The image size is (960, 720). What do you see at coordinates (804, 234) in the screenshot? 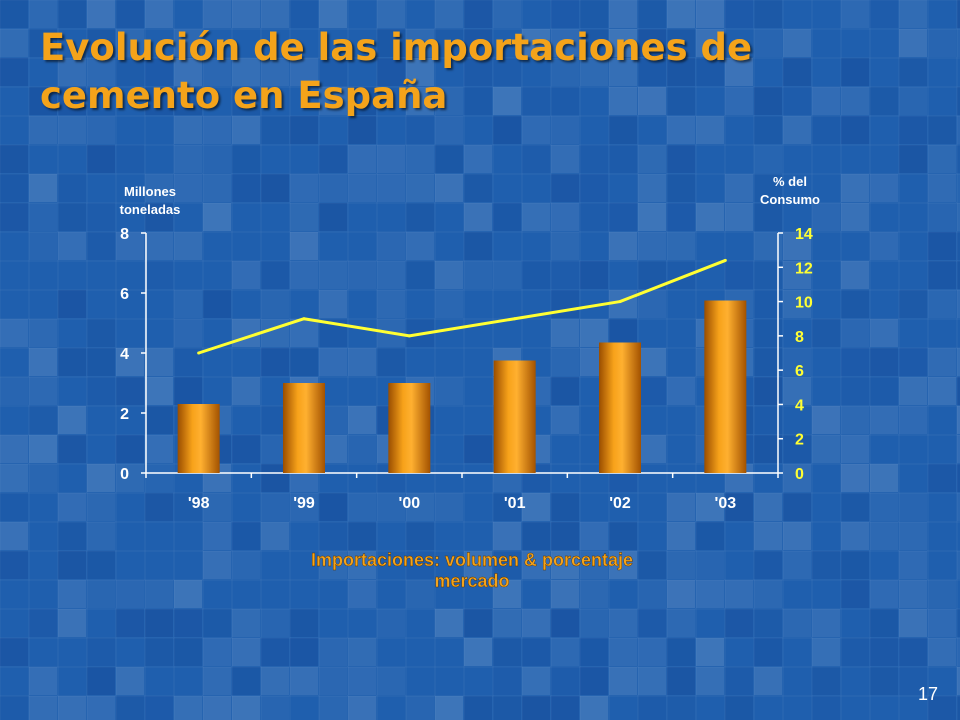
I see `right-tick-label: 14` at bounding box center [804, 234].